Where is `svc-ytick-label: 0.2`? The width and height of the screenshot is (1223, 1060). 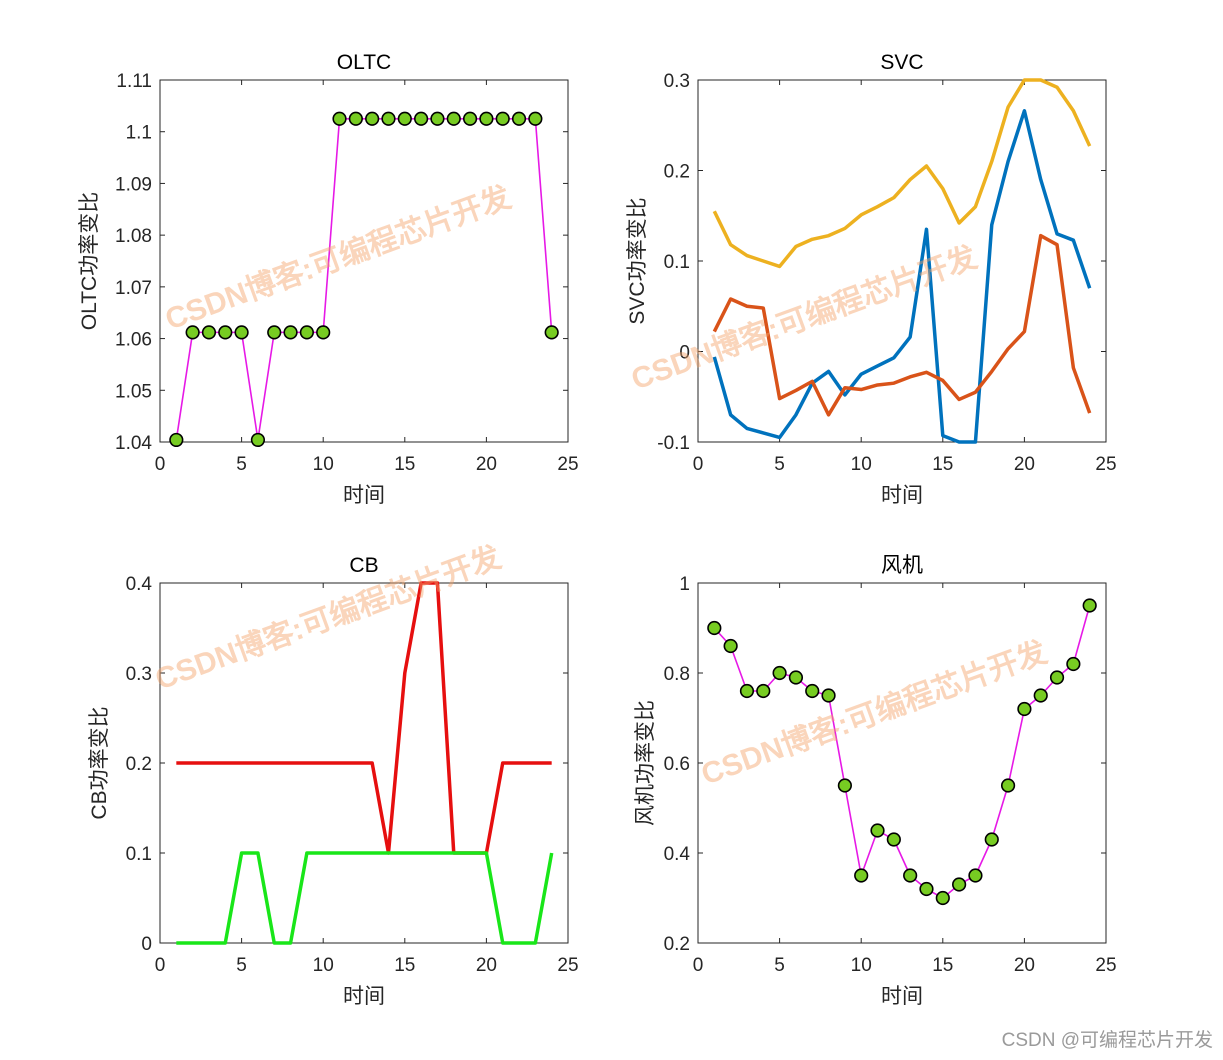
svc-ytick-label: 0.2 is located at coordinates (677, 172).